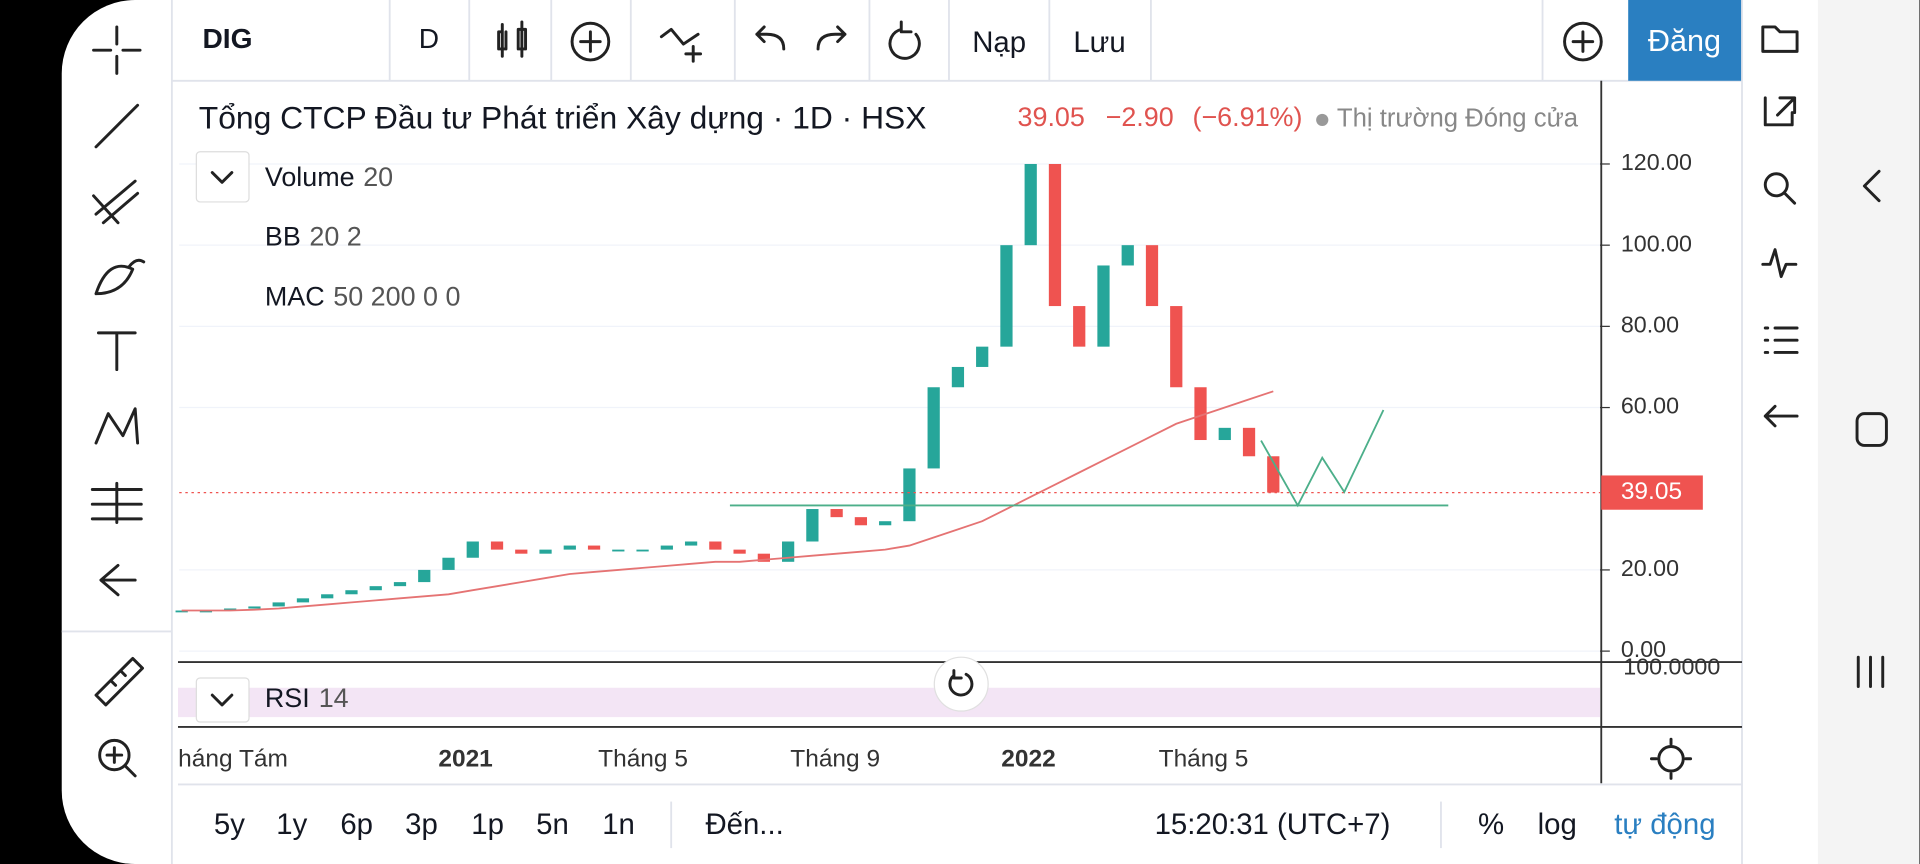 The image size is (1920, 864). Describe the element at coordinates (1322, 458) in the screenshot. I see `drawn-path` at that location.